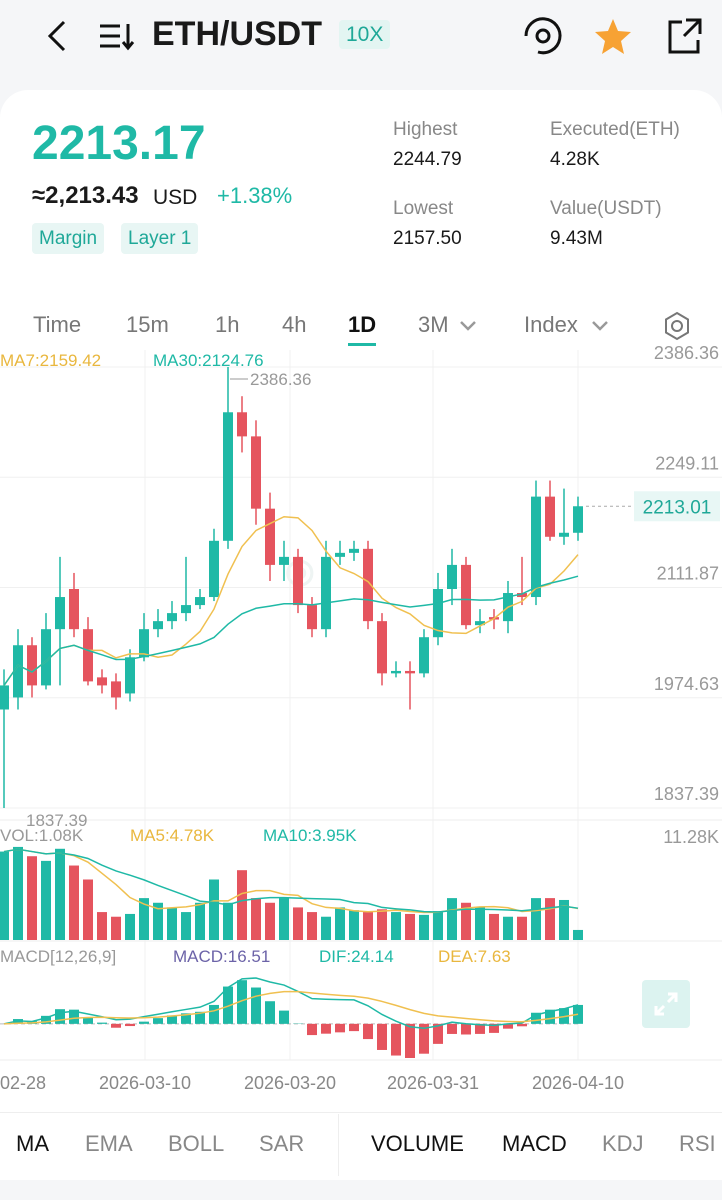 The image size is (722, 1200). What do you see at coordinates (117, 37) in the screenshot?
I see `menu-button` at bounding box center [117, 37].